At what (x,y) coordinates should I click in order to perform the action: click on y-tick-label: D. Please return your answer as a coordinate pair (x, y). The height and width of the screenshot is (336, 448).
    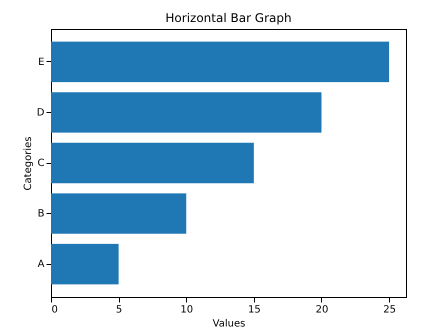
    Looking at the image, I should click on (40, 112).